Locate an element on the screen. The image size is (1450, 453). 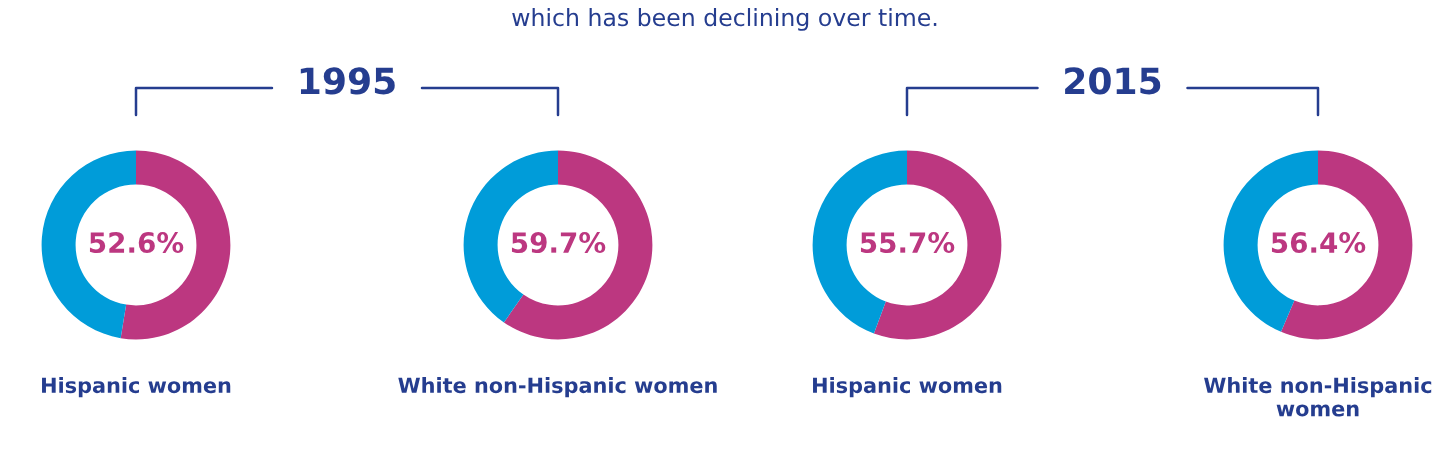
donut-slice is located at coordinates (578, 245).